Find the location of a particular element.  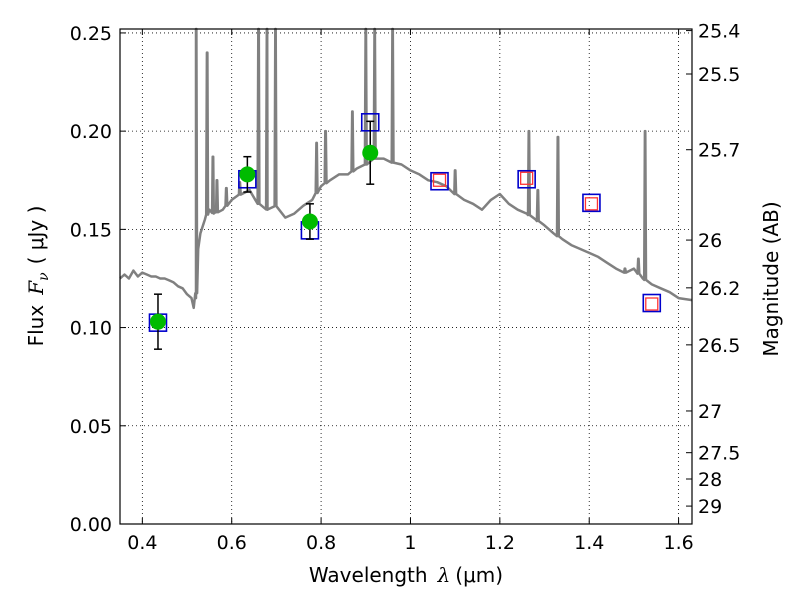

y-tick-label: 0.15 is located at coordinates (91, 230).